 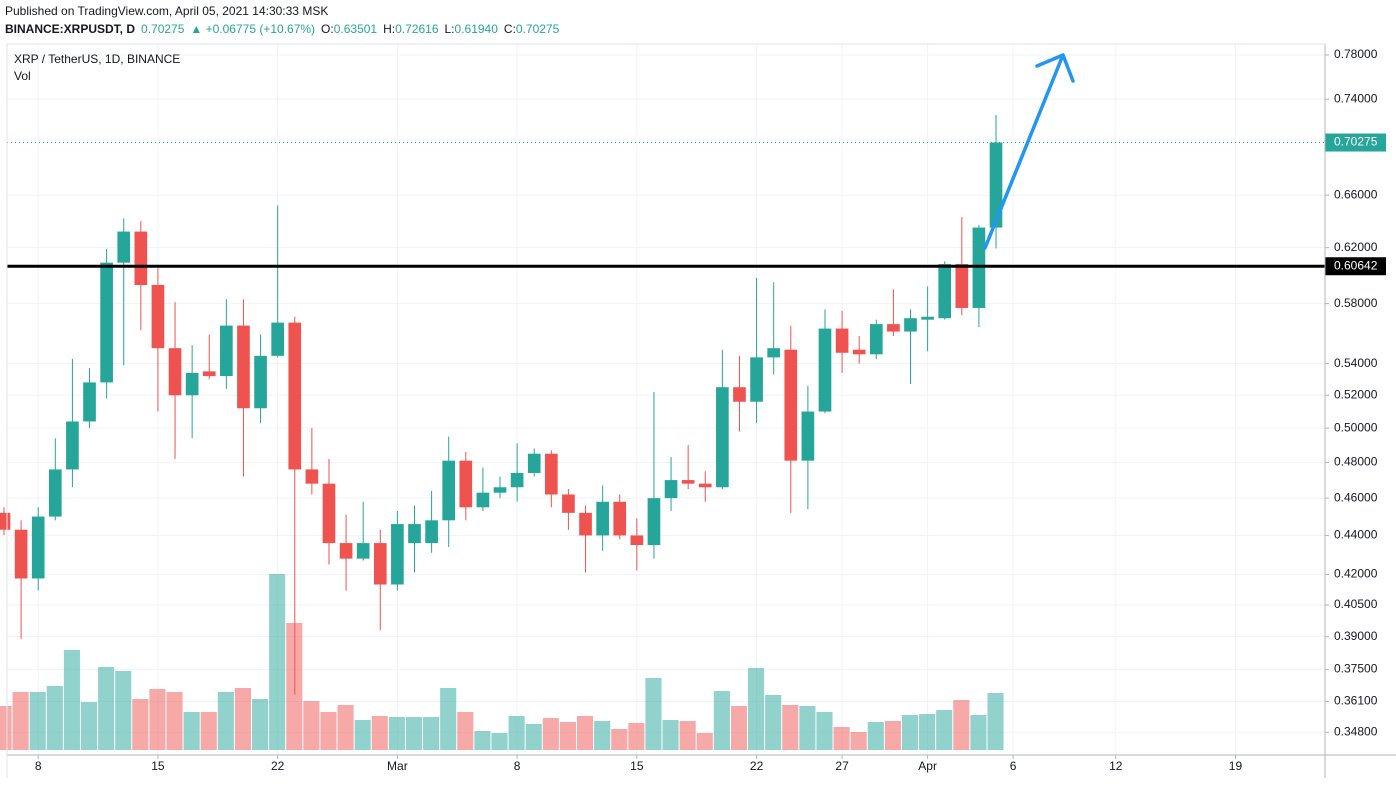 I want to click on volume-label: Vol, so click(x=22, y=76).